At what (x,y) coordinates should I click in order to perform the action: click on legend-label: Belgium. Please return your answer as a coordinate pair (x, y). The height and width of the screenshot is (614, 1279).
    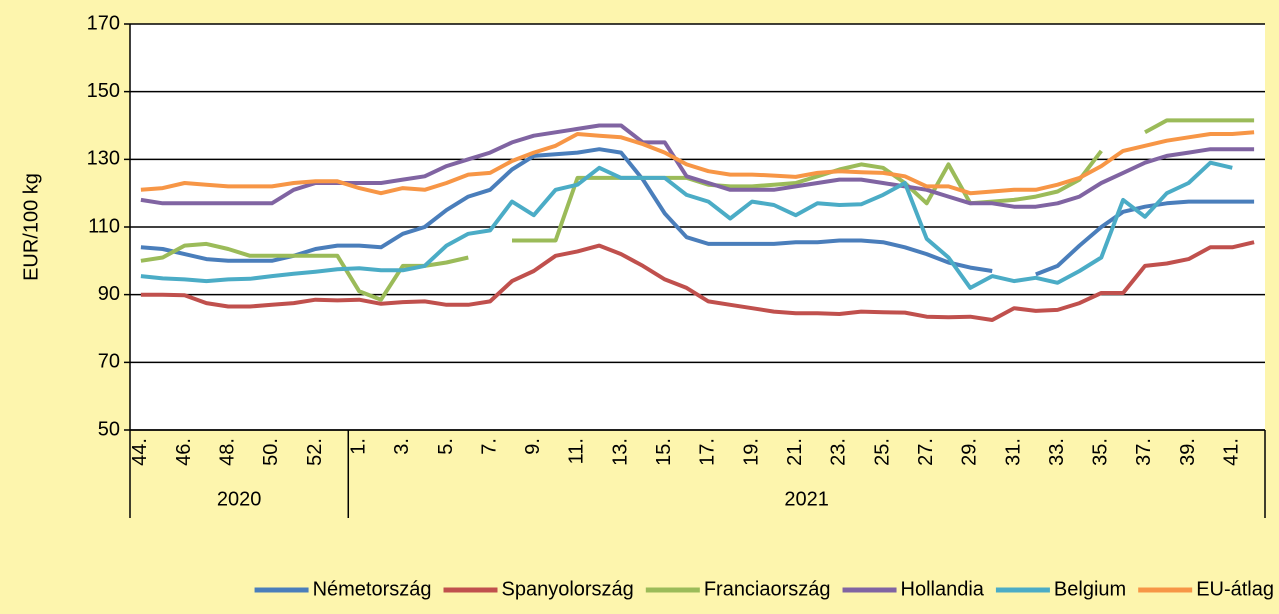
    Looking at the image, I should click on (1090, 589).